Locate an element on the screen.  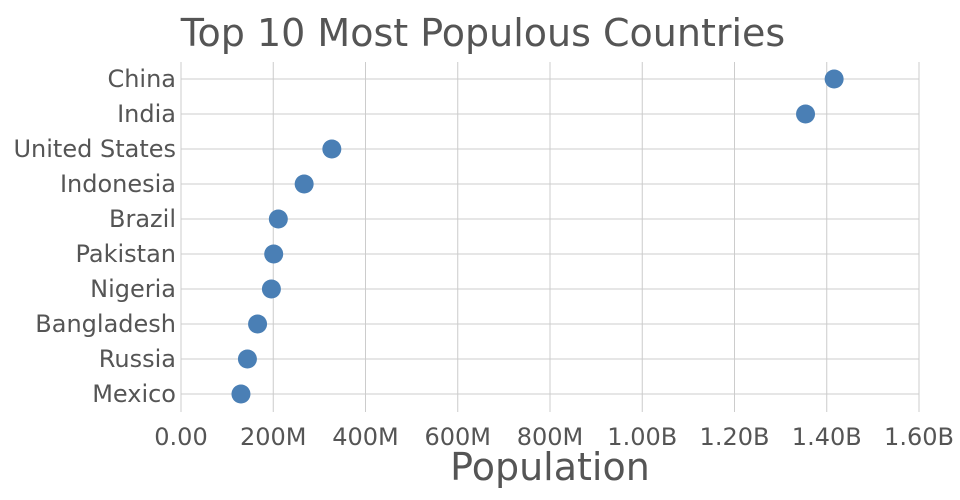
y-tick-label: Mexico is located at coordinates (134, 394).